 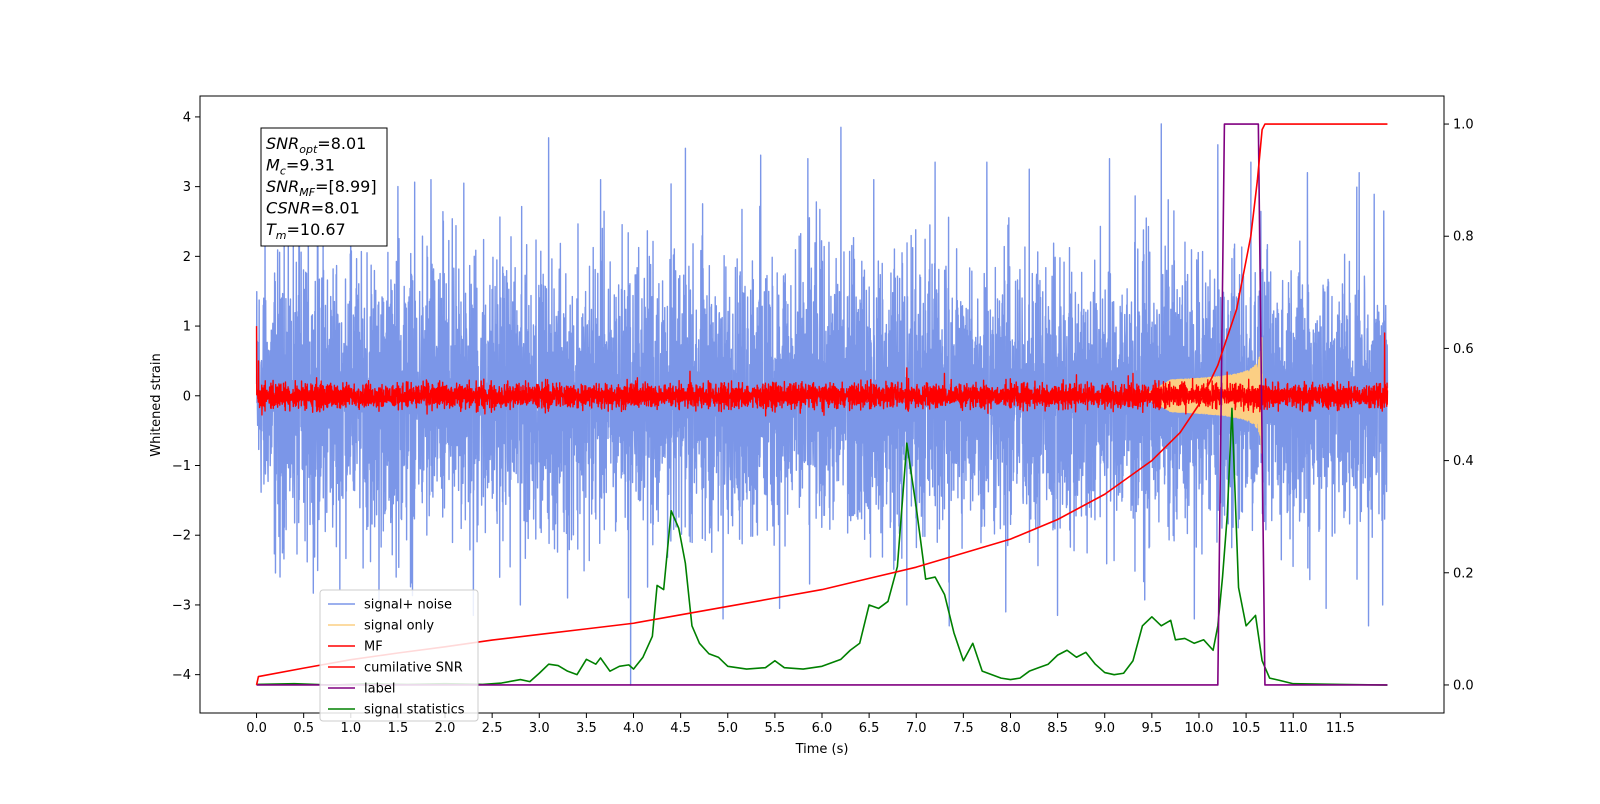 I want to click on x-tick-label: 6.5, so click(x=869, y=728).